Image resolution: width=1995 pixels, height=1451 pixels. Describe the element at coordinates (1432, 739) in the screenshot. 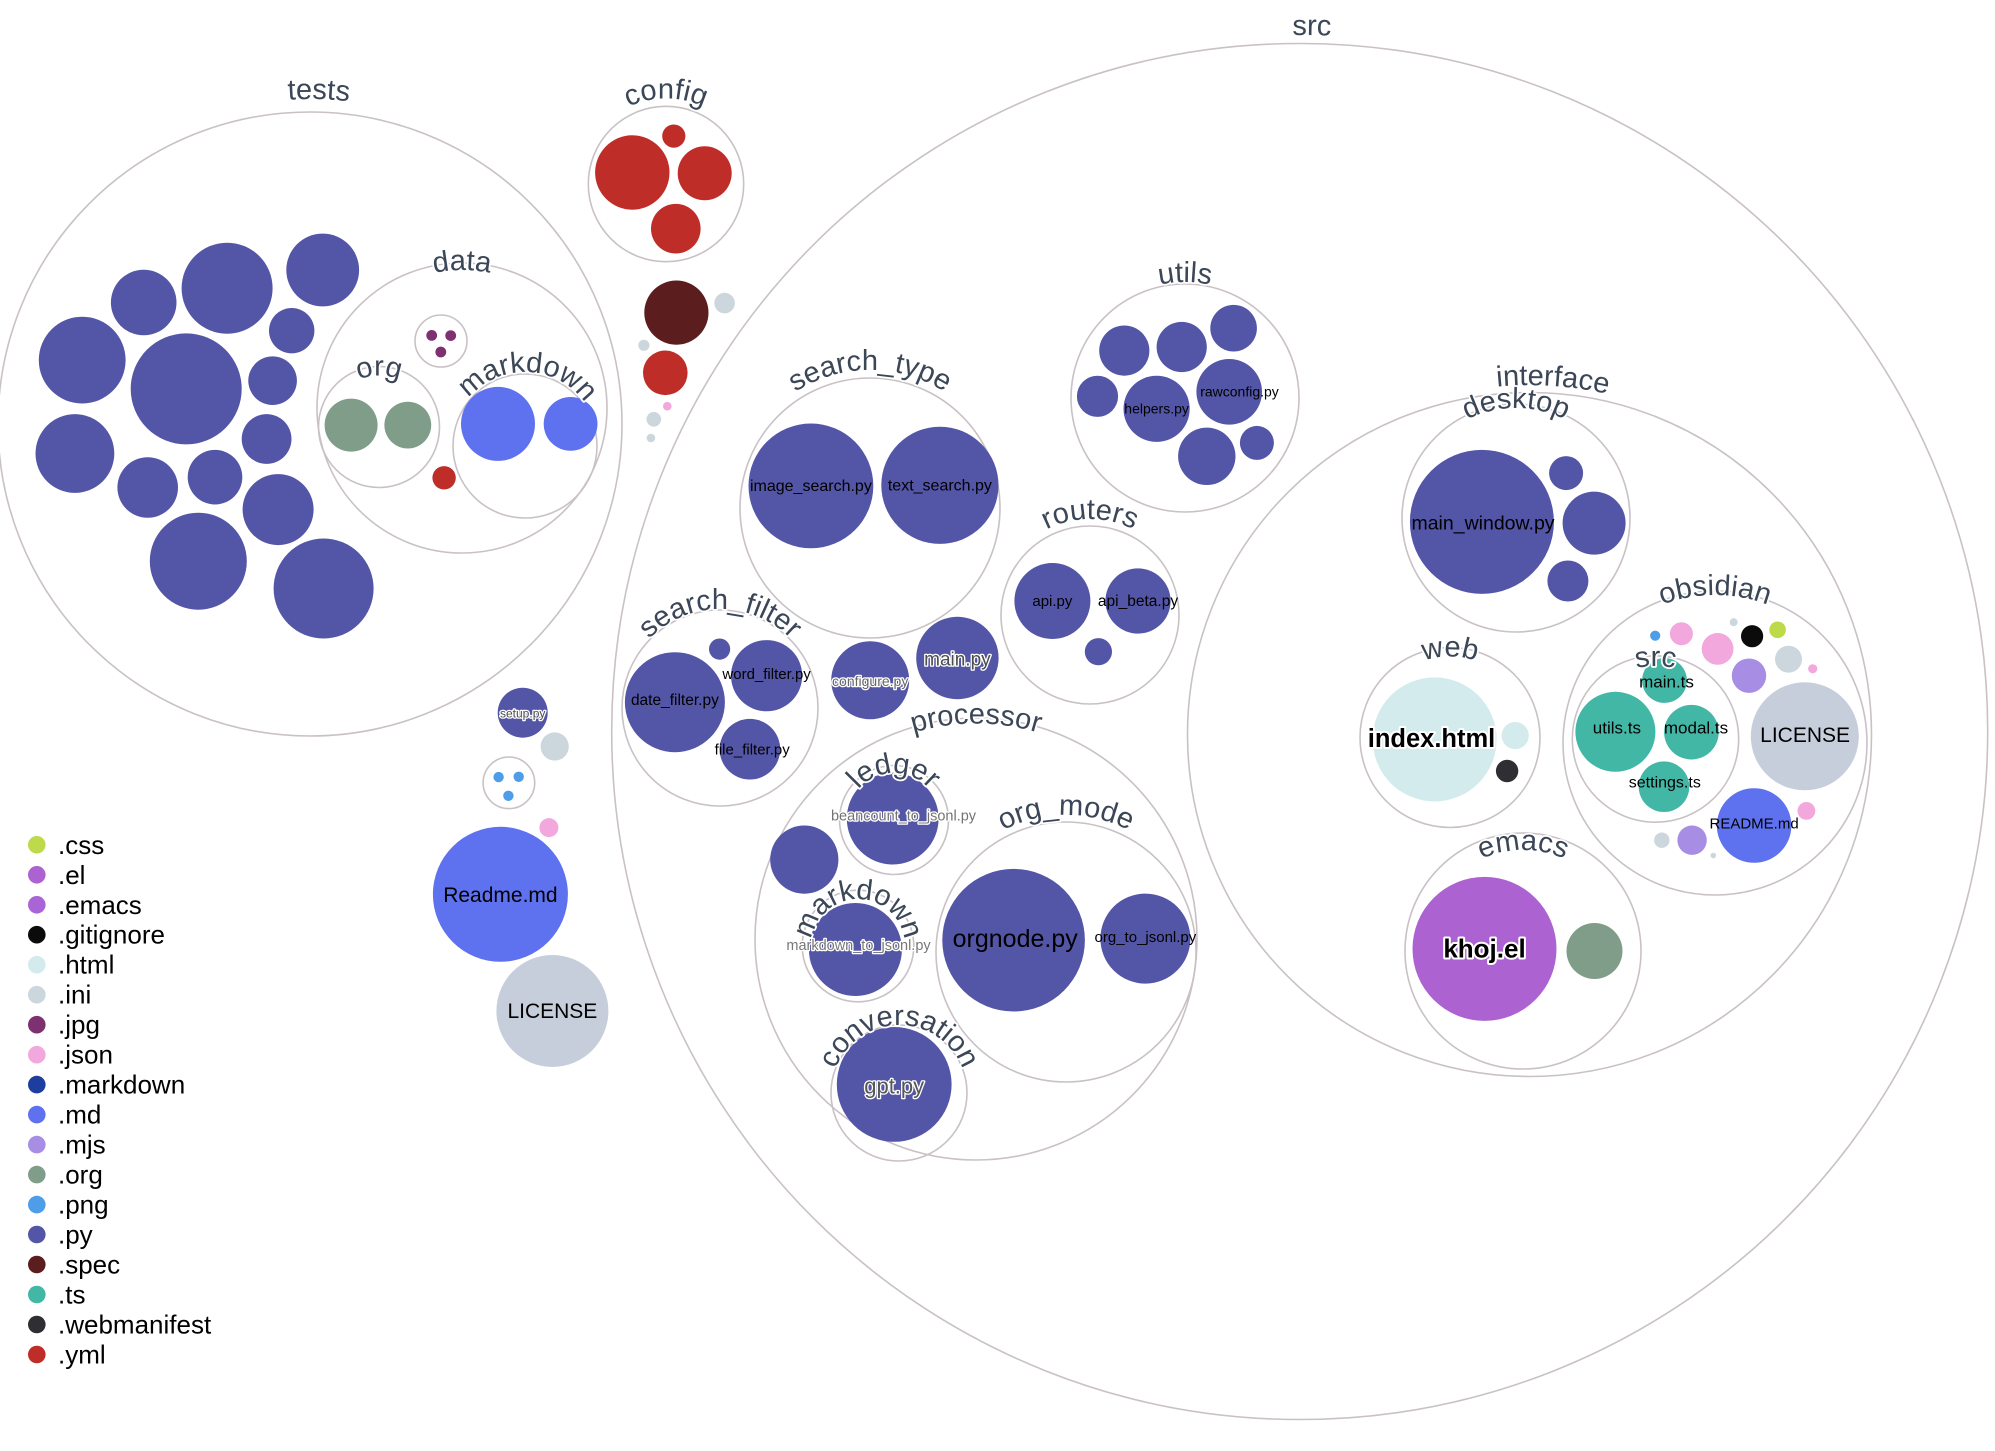

I see `svg-text: index.html` at that location.